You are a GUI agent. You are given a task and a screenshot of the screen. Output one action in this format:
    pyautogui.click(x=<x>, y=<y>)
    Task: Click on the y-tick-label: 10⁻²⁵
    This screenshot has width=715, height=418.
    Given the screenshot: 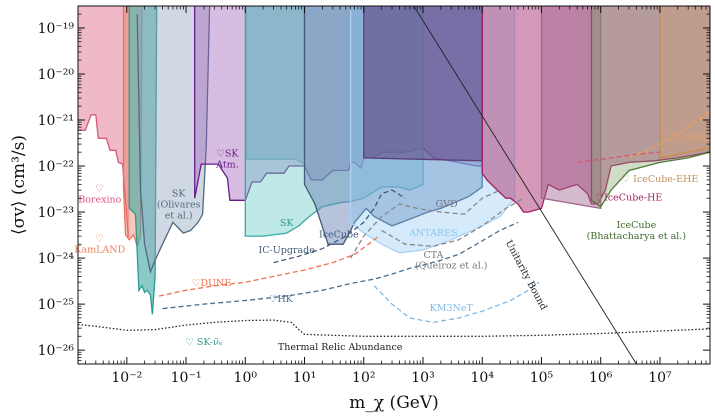 What is the action you would take?
    pyautogui.click(x=56, y=305)
    